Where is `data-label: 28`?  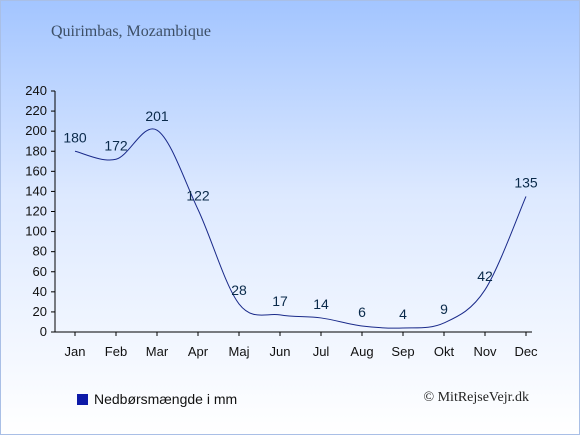 data-label: 28 is located at coordinates (239, 290).